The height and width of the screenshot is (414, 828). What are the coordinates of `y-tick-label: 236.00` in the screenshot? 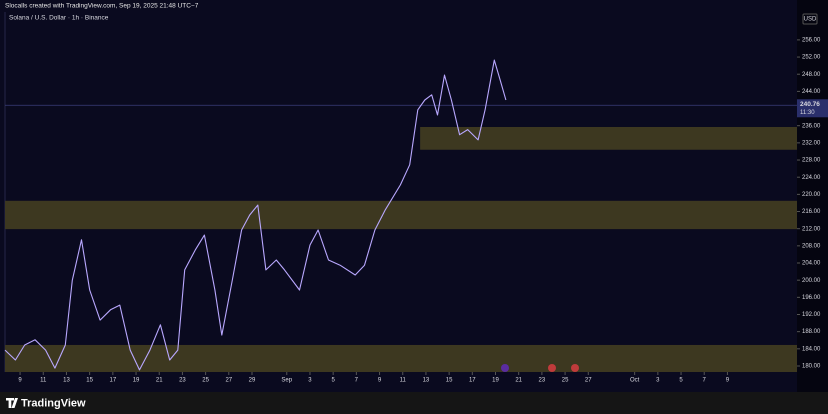 It's located at (811, 126).